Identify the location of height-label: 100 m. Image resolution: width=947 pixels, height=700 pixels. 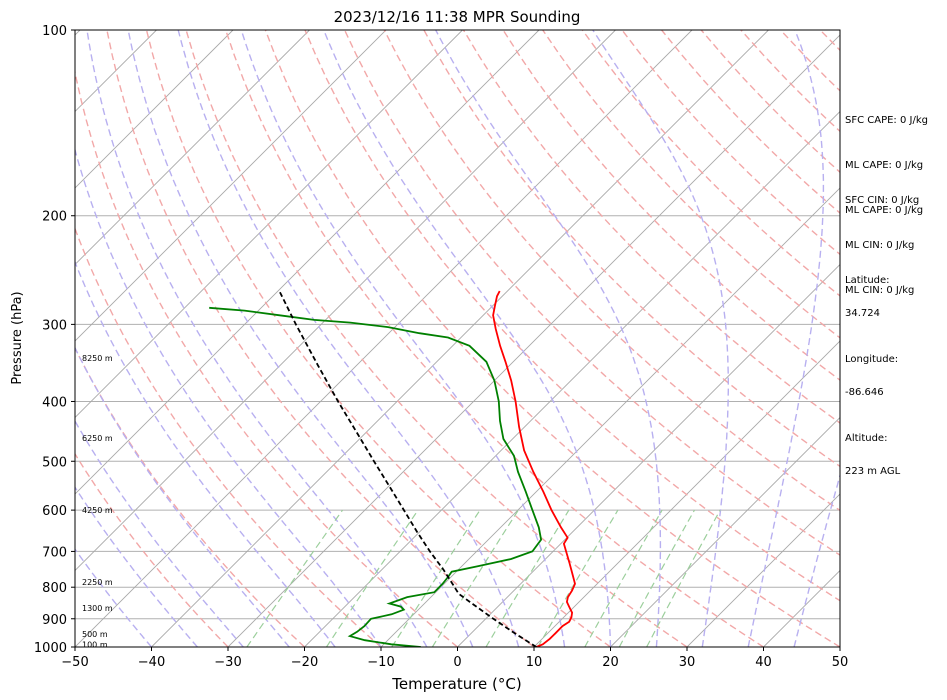
(95, 644).